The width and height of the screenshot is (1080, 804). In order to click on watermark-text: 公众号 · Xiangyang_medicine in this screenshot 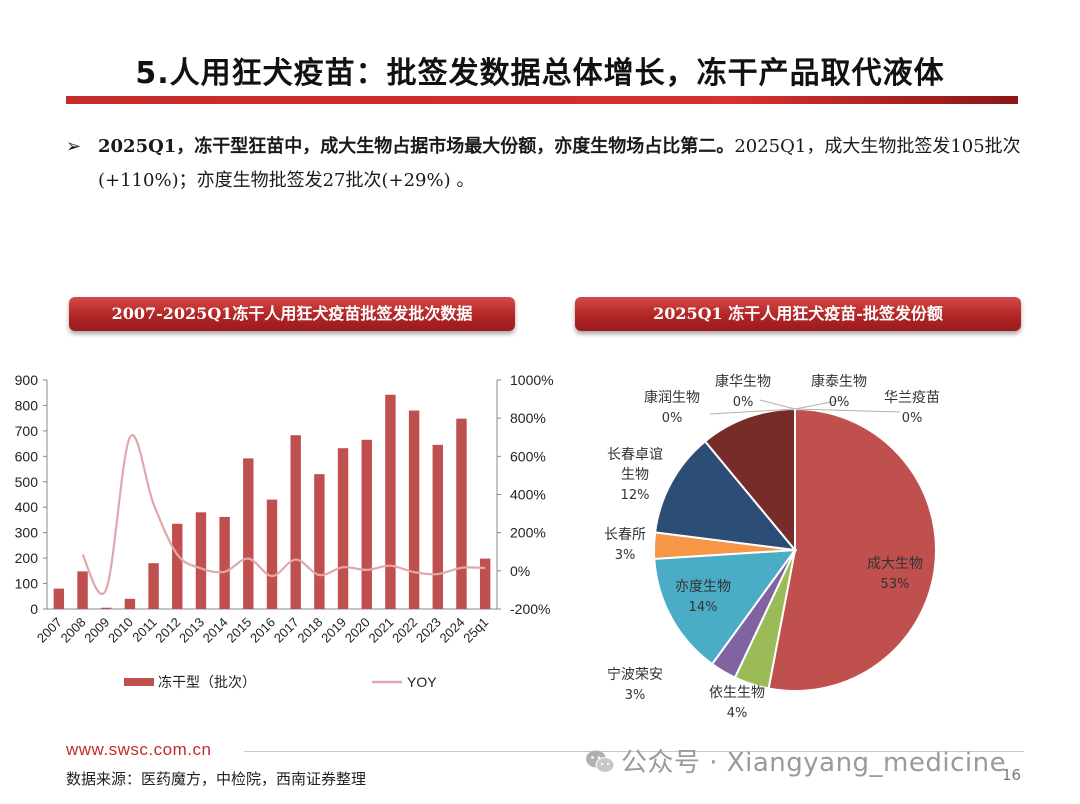, I will do `click(814, 763)`.